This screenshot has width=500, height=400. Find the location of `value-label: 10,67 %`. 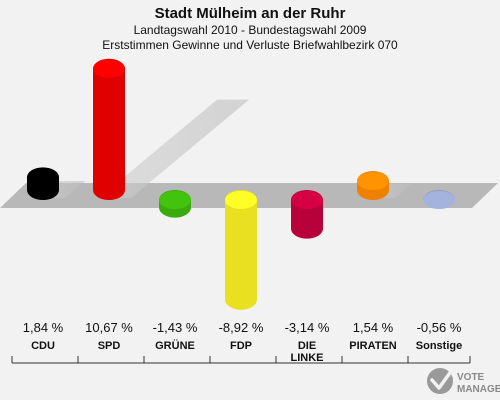

value-label: 10,67 % is located at coordinates (109, 327).